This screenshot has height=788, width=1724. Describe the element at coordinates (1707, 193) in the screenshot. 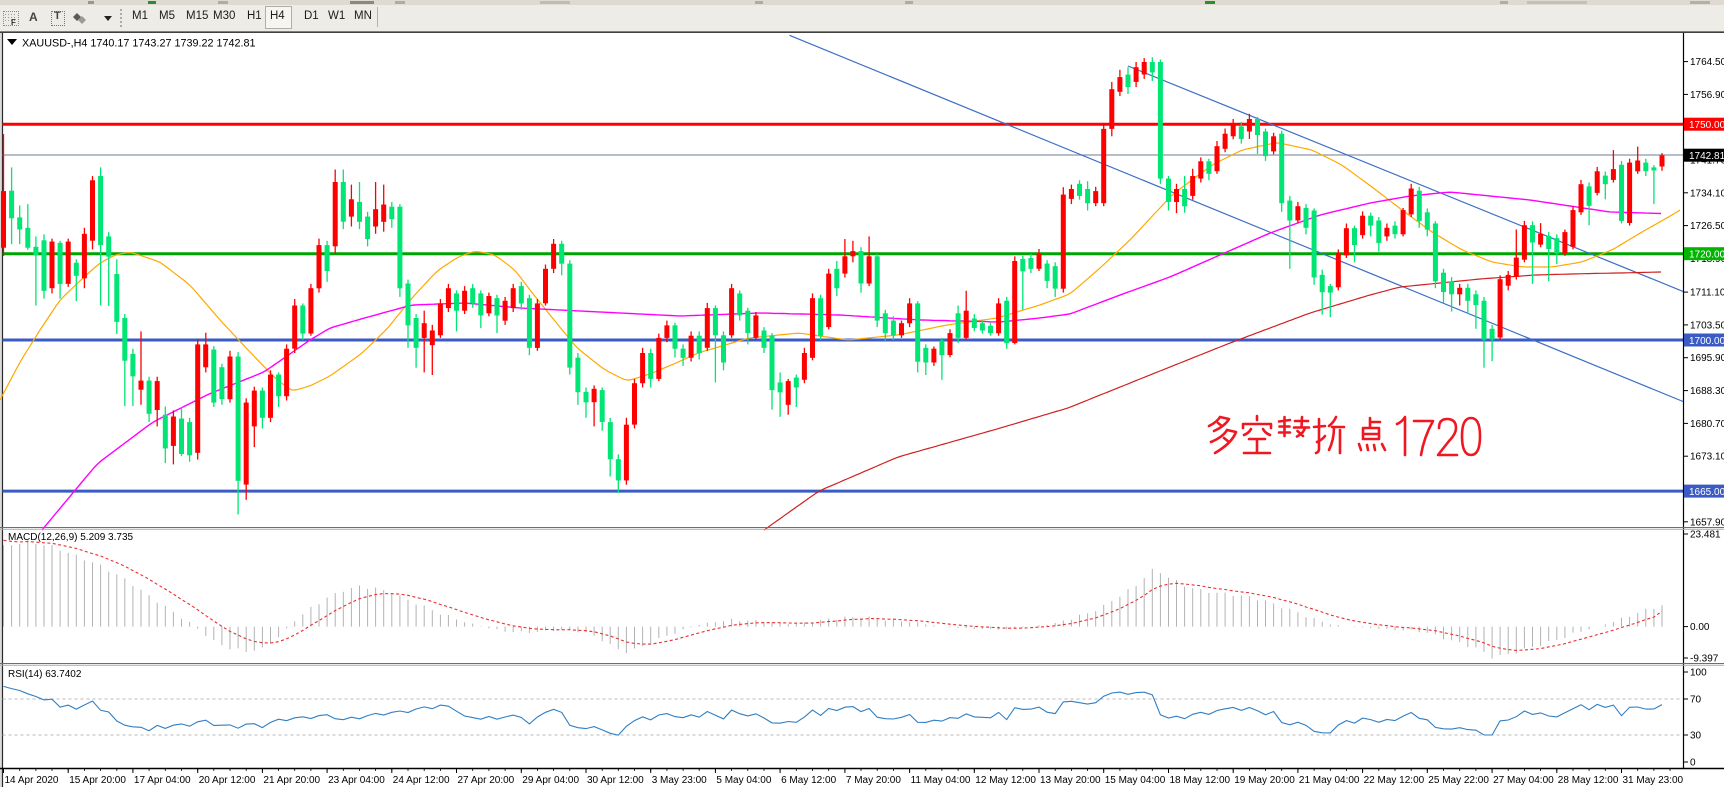

I see `svg-text: 1734.10` at that location.